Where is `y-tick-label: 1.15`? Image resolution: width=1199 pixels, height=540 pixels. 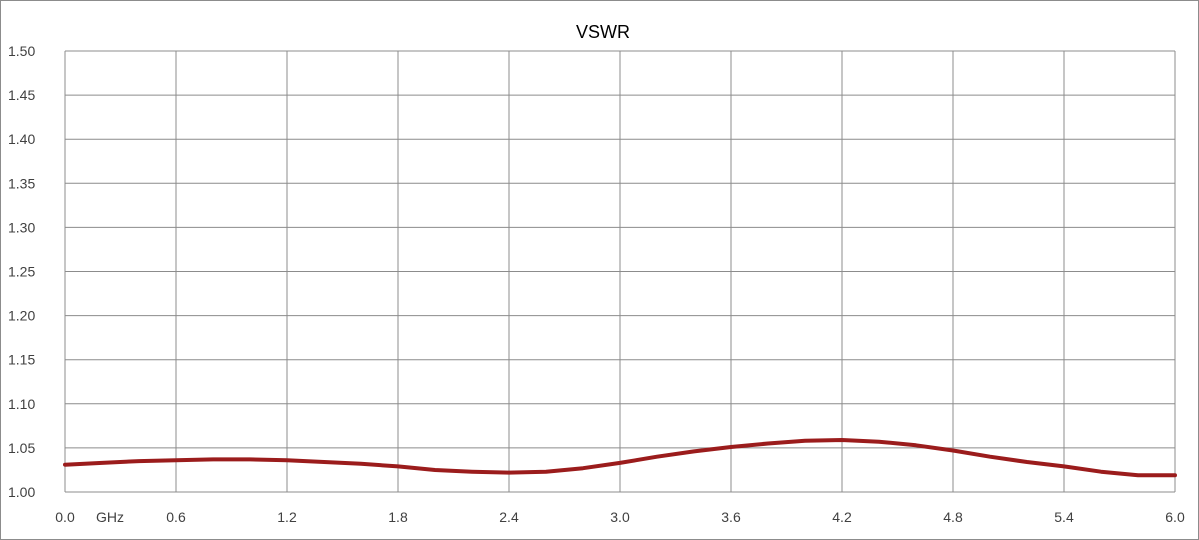 y-tick-label: 1.15 is located at coordinates (21, 360).